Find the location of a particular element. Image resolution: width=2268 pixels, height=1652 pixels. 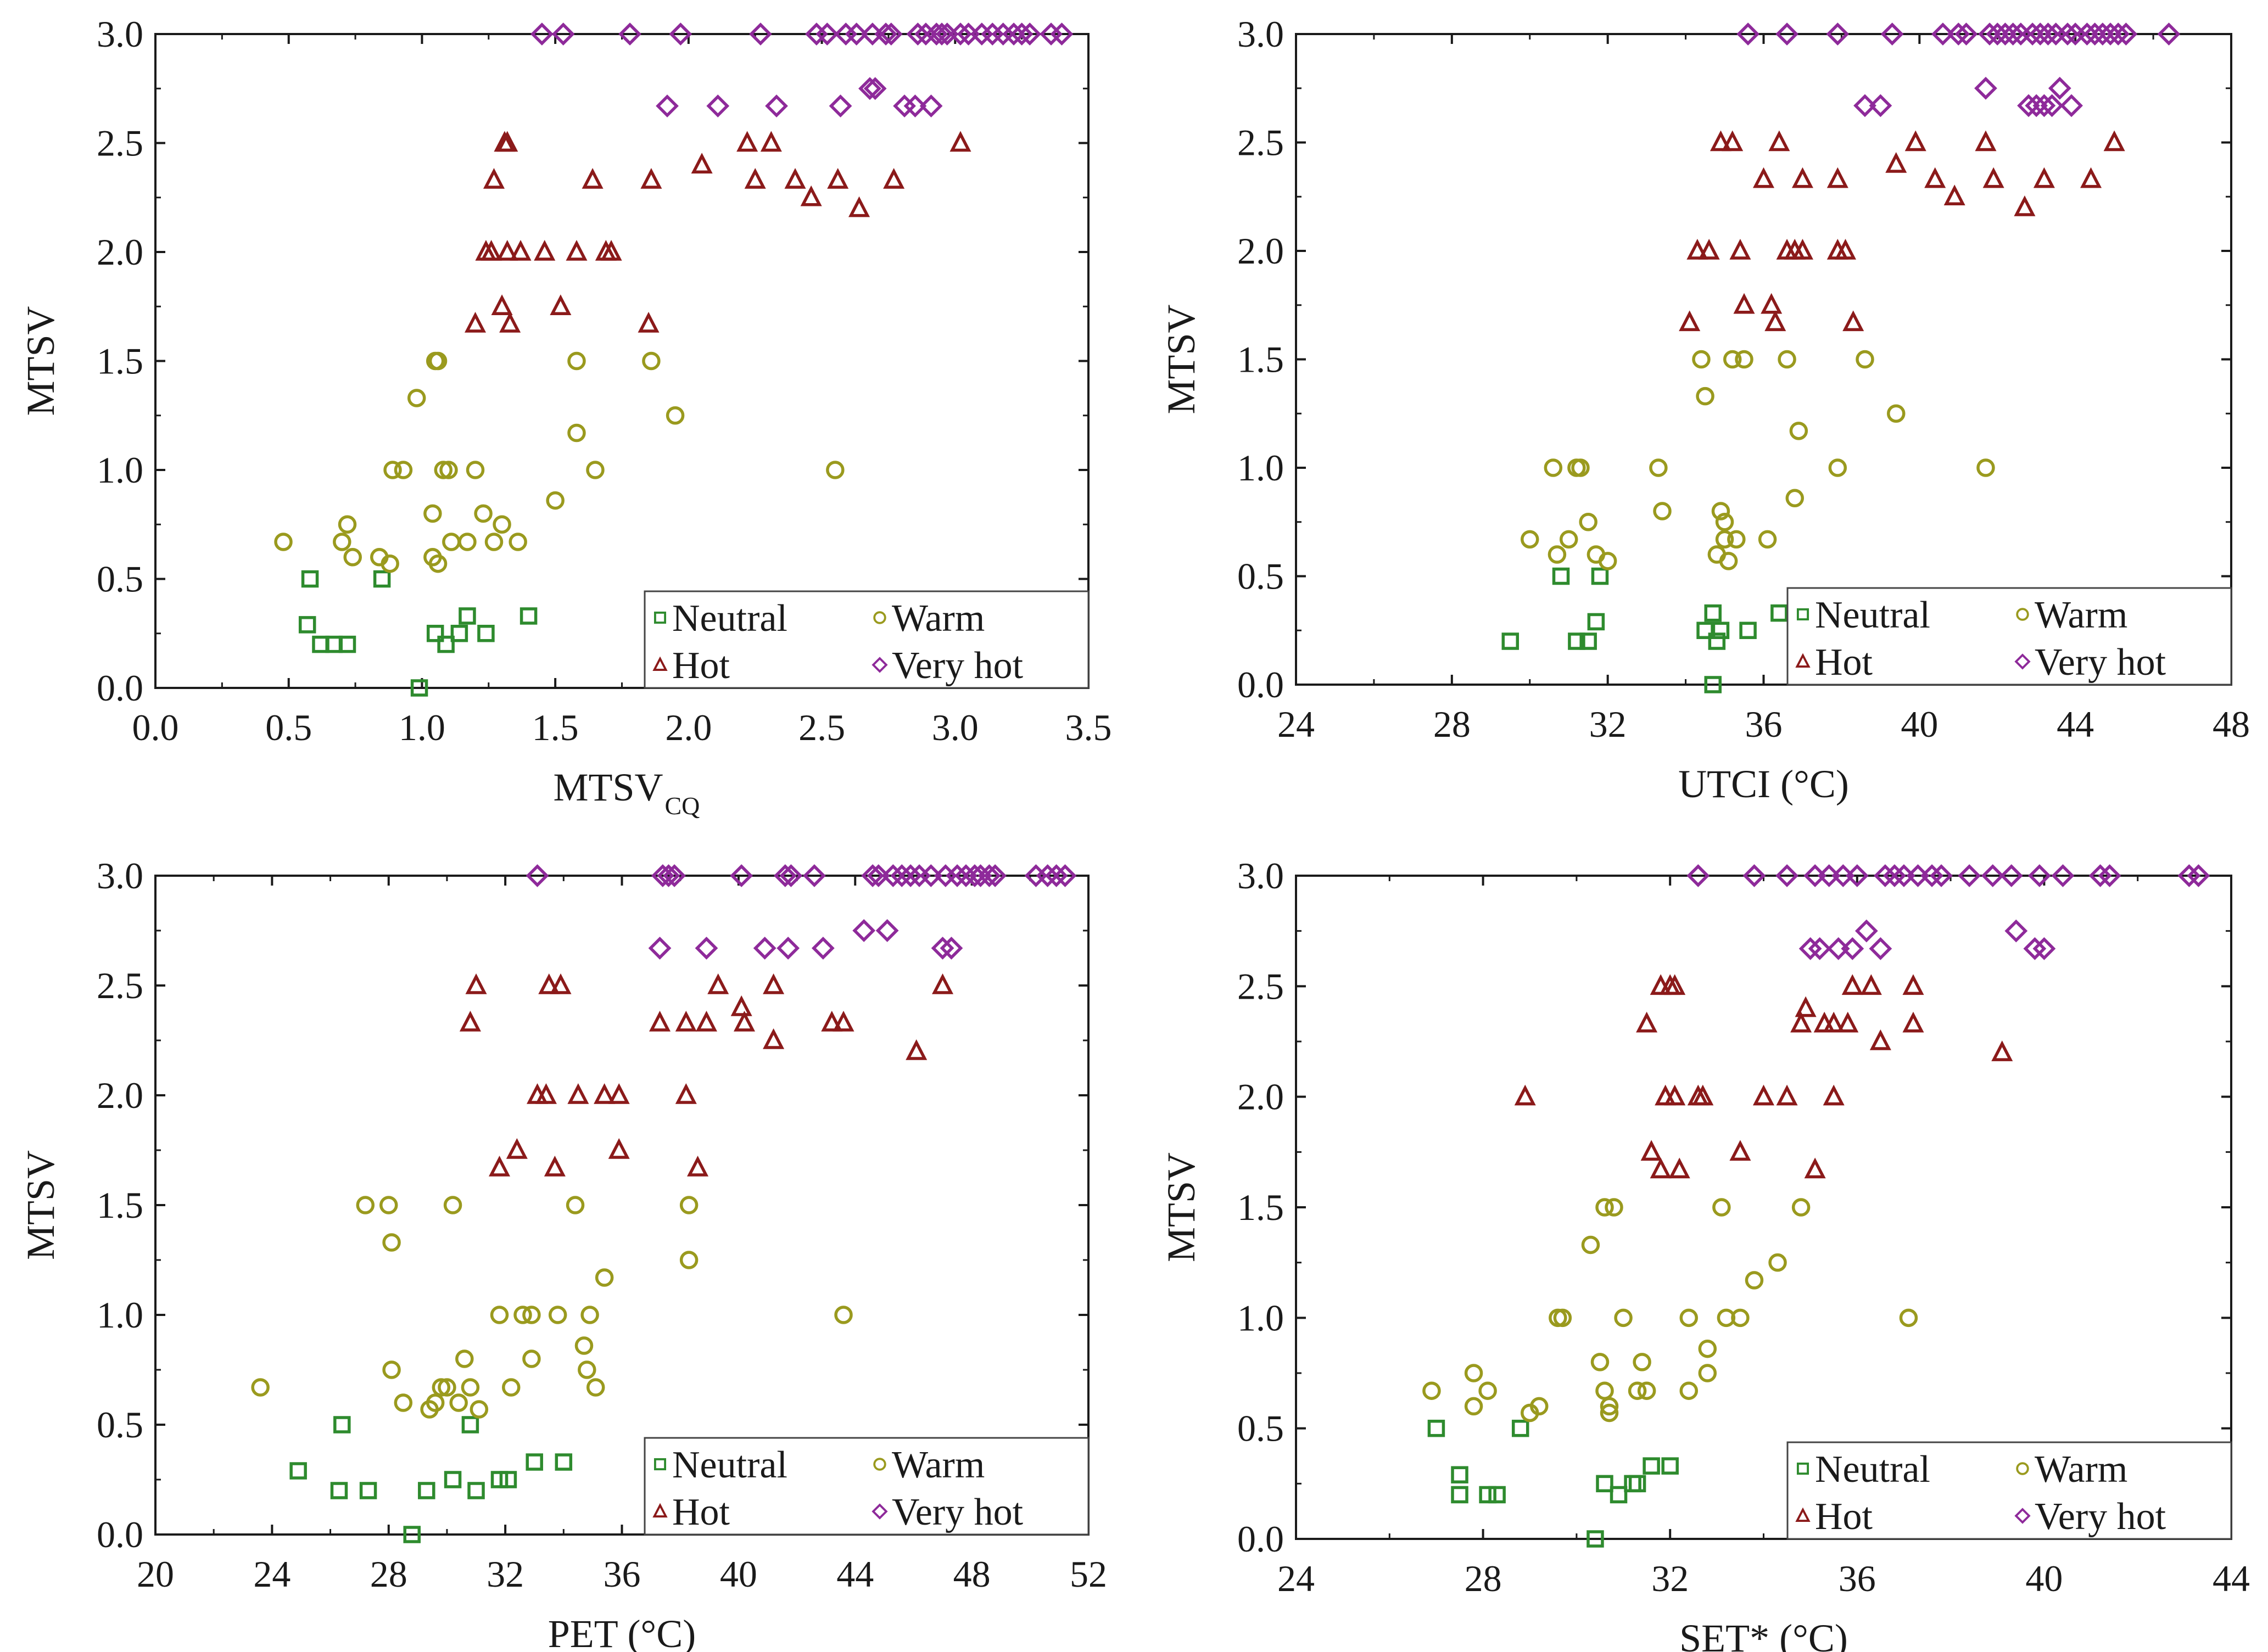

legend-label: Neutral is located at coordinates (729, 1465).